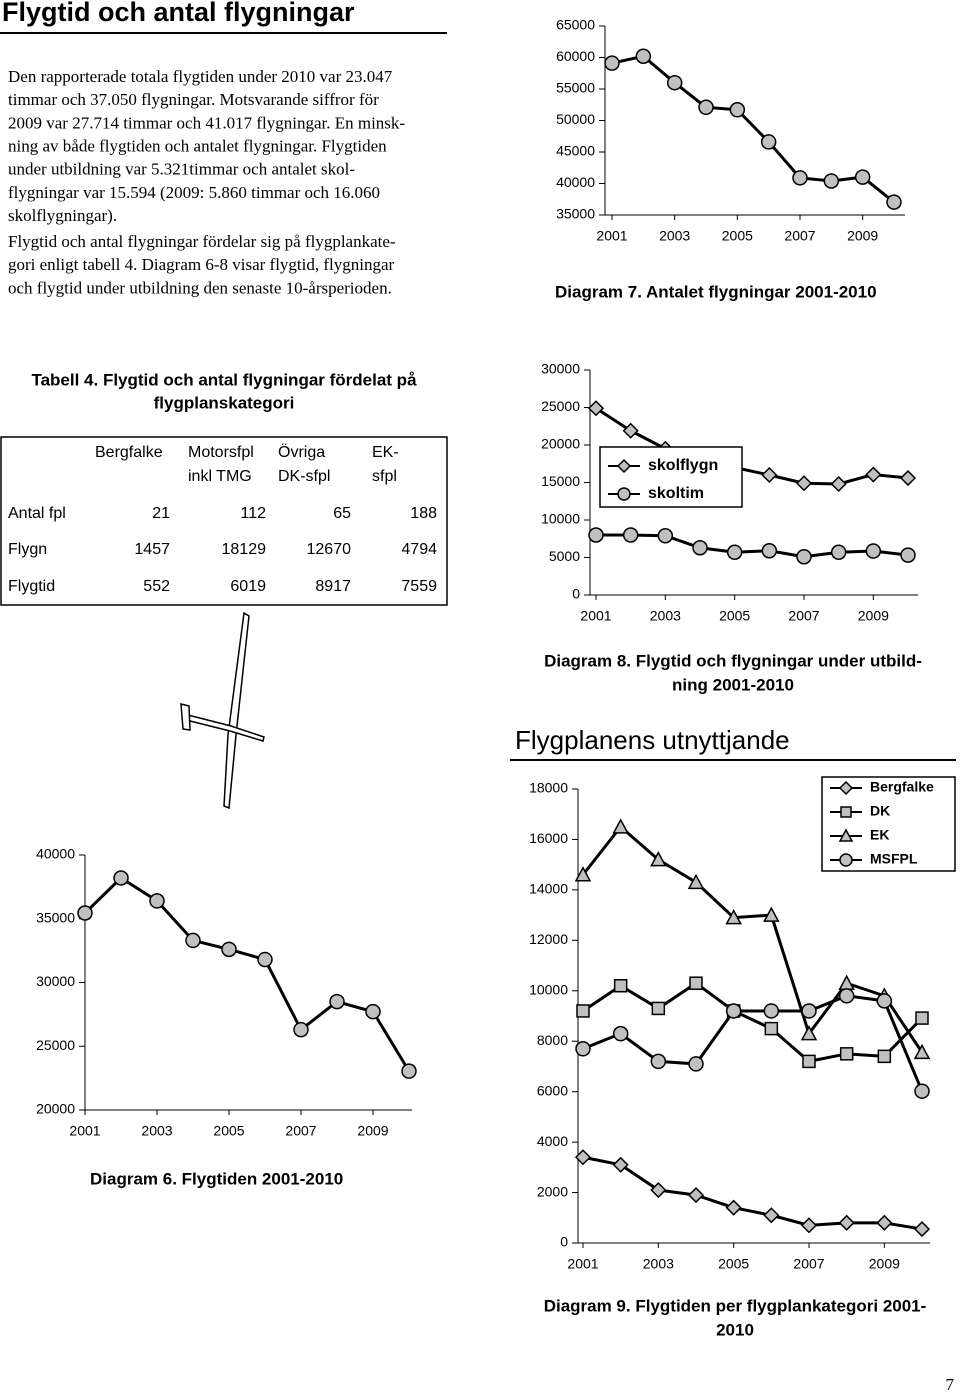  Describe the element at coordinates (683, 465) in the screenshot. I see `legend-label: skolflygn` at that location.